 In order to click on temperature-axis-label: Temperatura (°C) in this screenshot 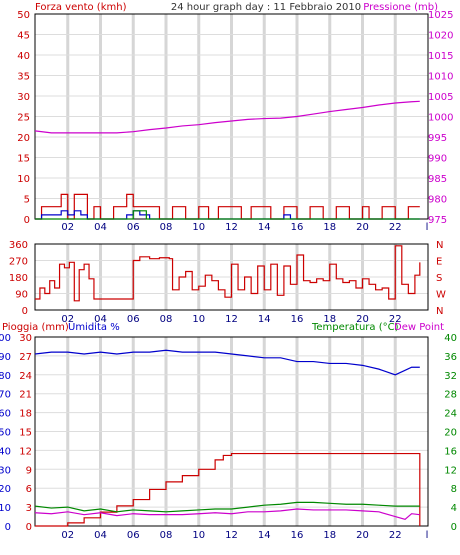, I will do `click(355, 327)`.